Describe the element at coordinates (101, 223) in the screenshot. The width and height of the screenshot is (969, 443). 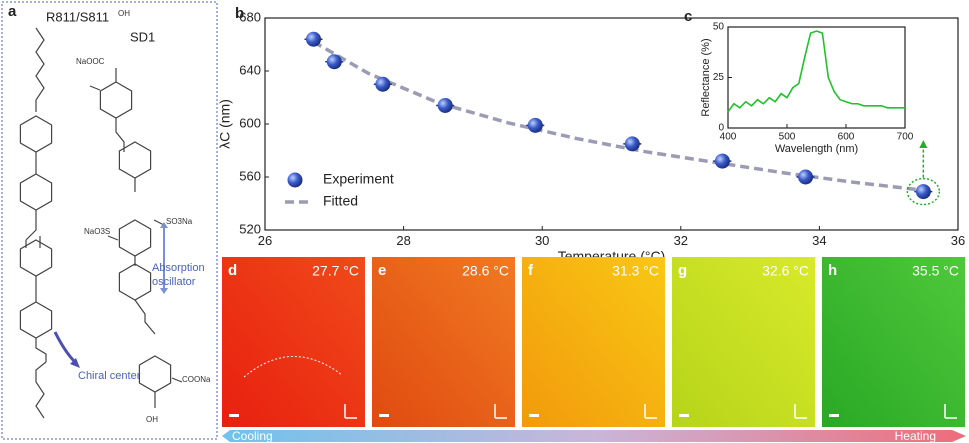
I see `molecule` at that location.